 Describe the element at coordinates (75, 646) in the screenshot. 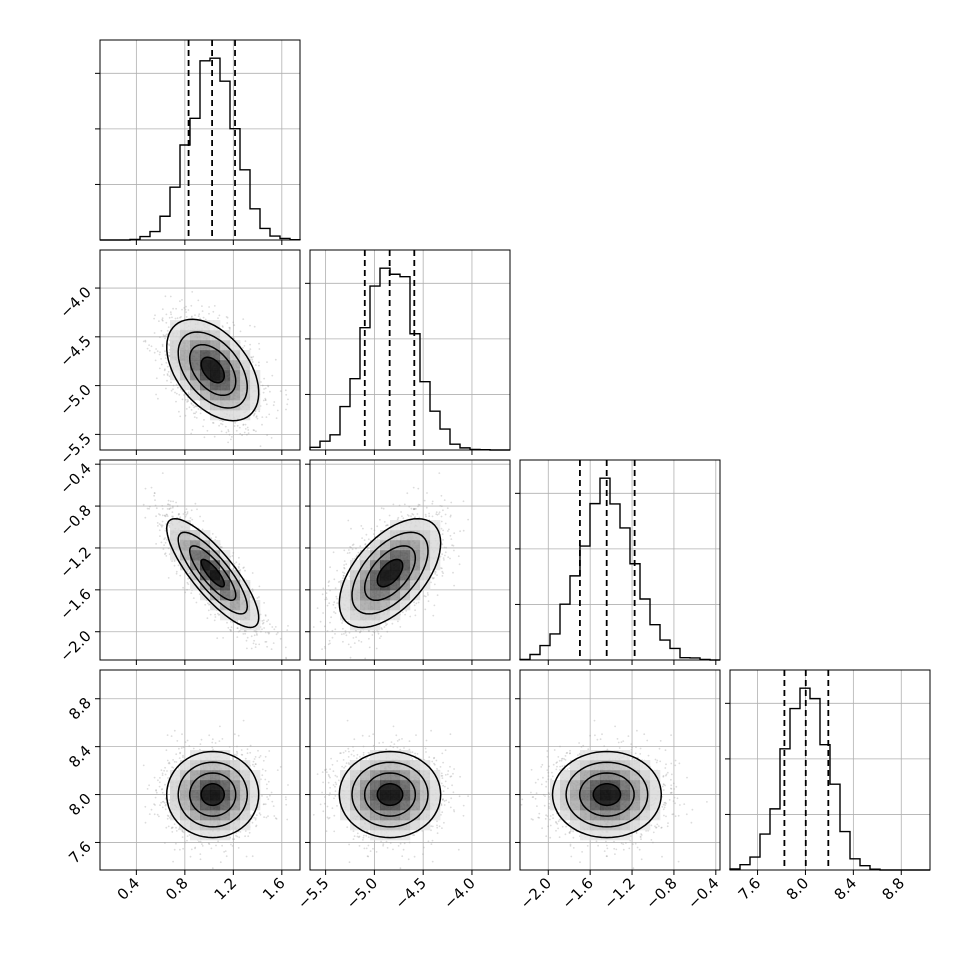

I see `y-tick-label-2-0: −2.0` at that location.